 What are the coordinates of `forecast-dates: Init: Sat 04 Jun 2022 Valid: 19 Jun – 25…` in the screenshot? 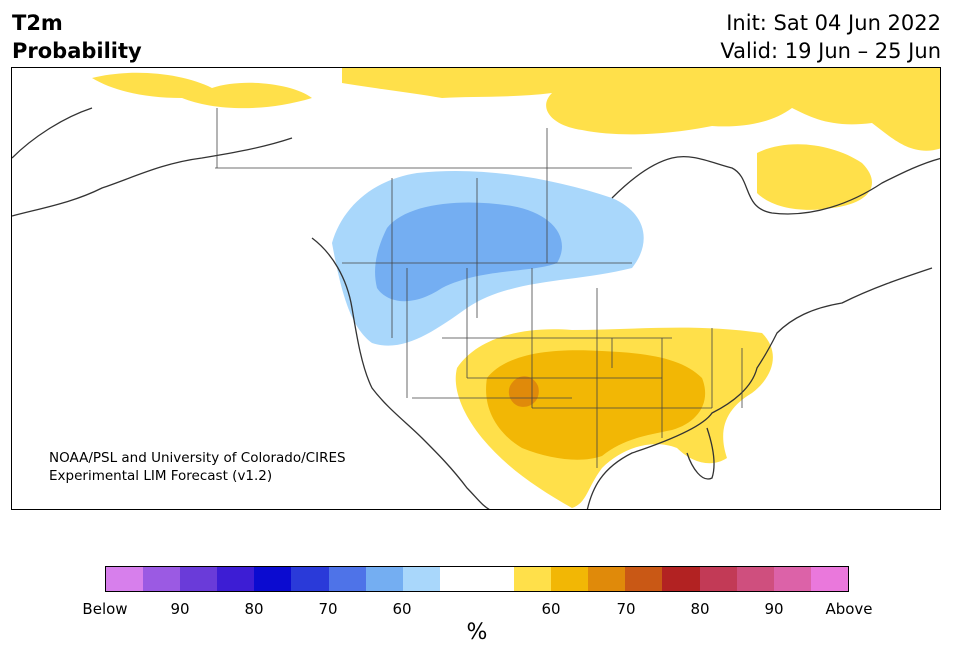 It's located at (830, 37).